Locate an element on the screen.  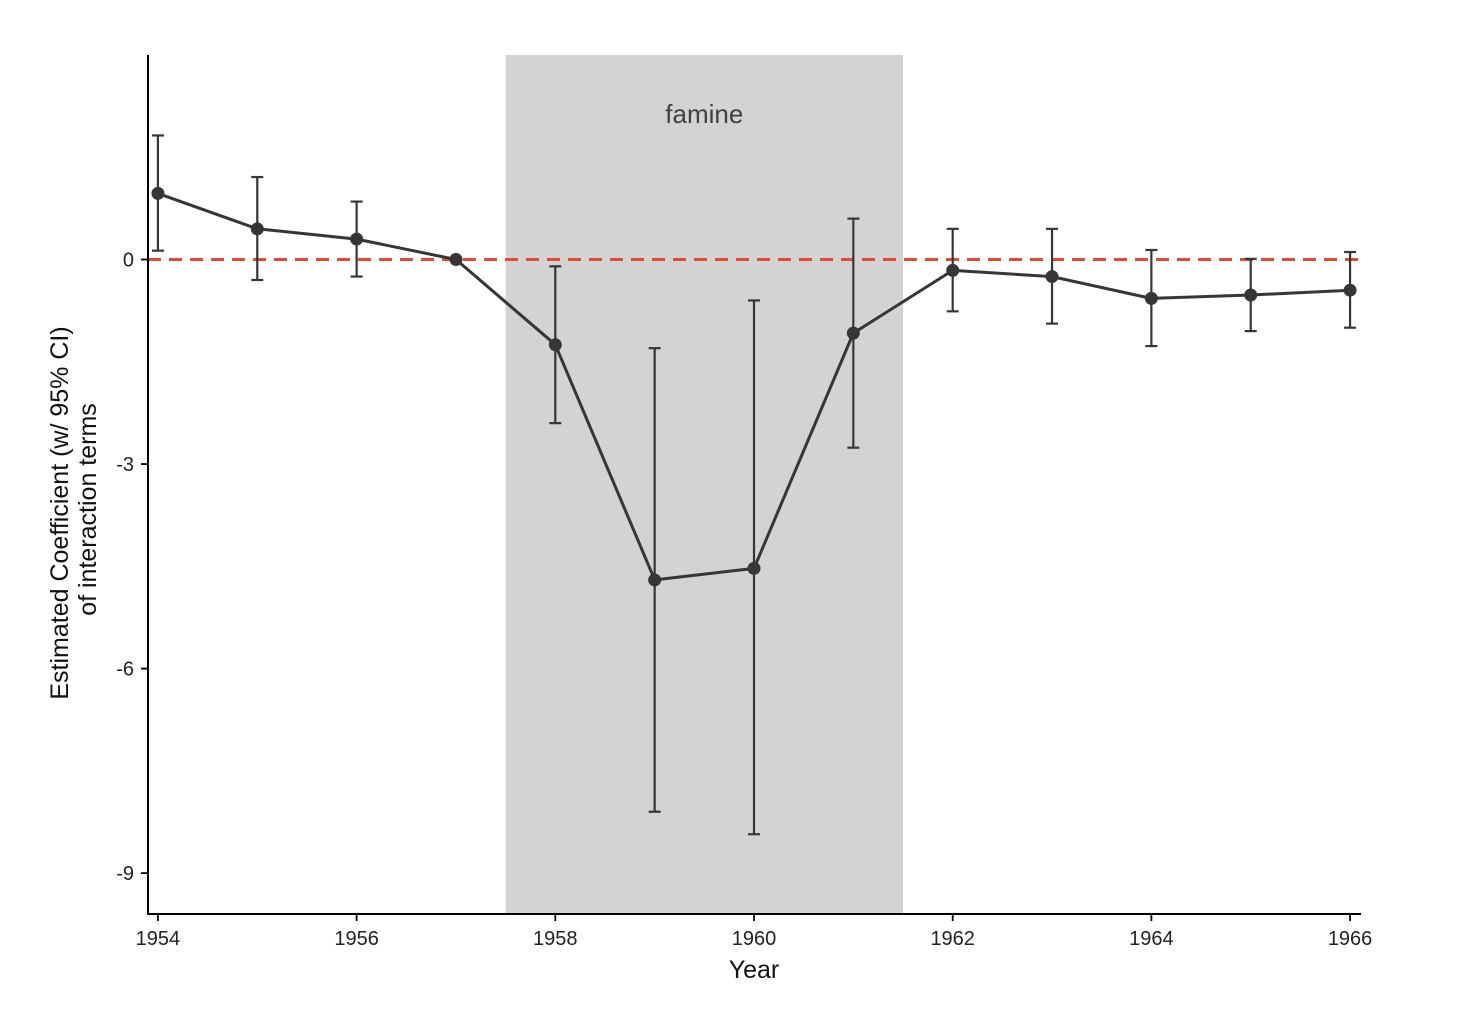
data-point-1961 is located at coordinates (853, 333).